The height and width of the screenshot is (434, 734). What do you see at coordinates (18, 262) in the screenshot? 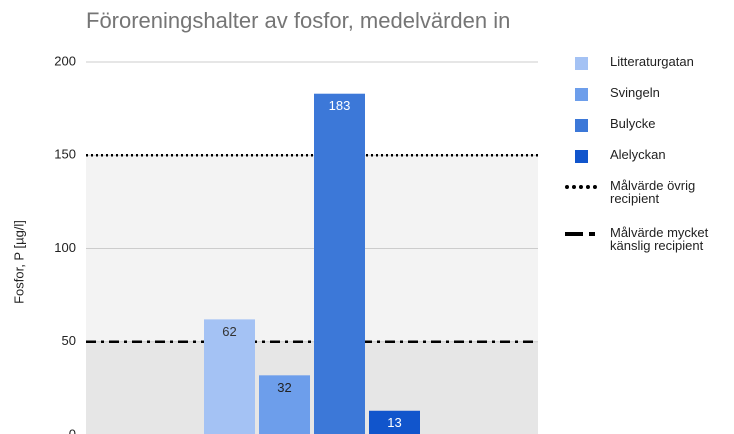
I see `y-axis-label: Fosfor, P [µg/l]` at bounding box center [18, 262].